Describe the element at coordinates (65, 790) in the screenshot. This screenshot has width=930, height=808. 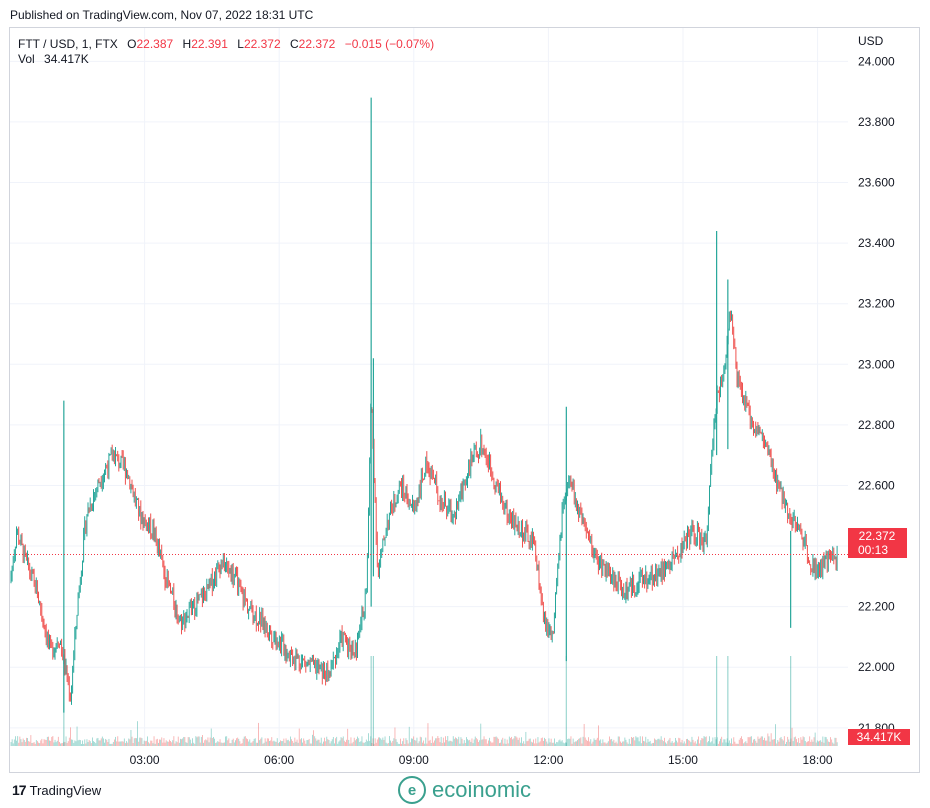
I see `tradingview-label: TradingView` at that location.